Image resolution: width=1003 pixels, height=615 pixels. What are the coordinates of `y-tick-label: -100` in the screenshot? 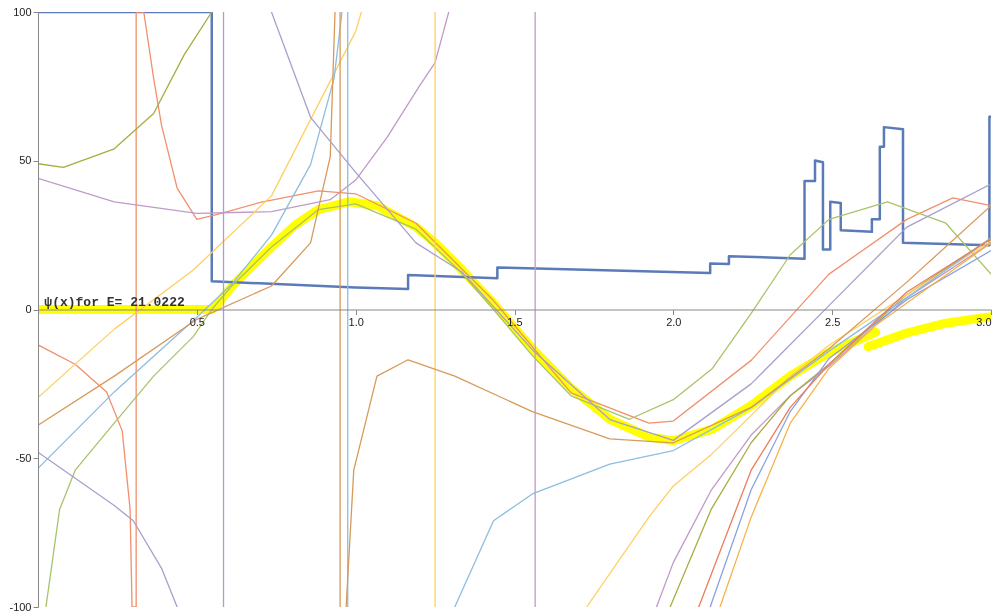 It's located at (20, 606).